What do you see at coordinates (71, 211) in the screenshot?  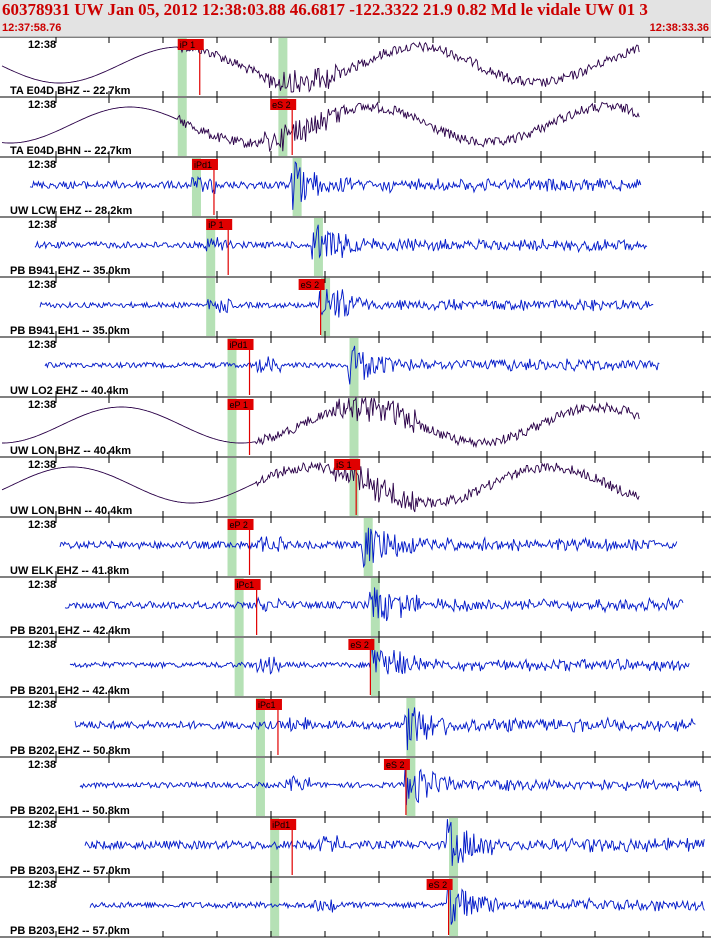 I see `channel-label: UW LCW EHZ -- 28.2km` at bounding box center [71, 211].